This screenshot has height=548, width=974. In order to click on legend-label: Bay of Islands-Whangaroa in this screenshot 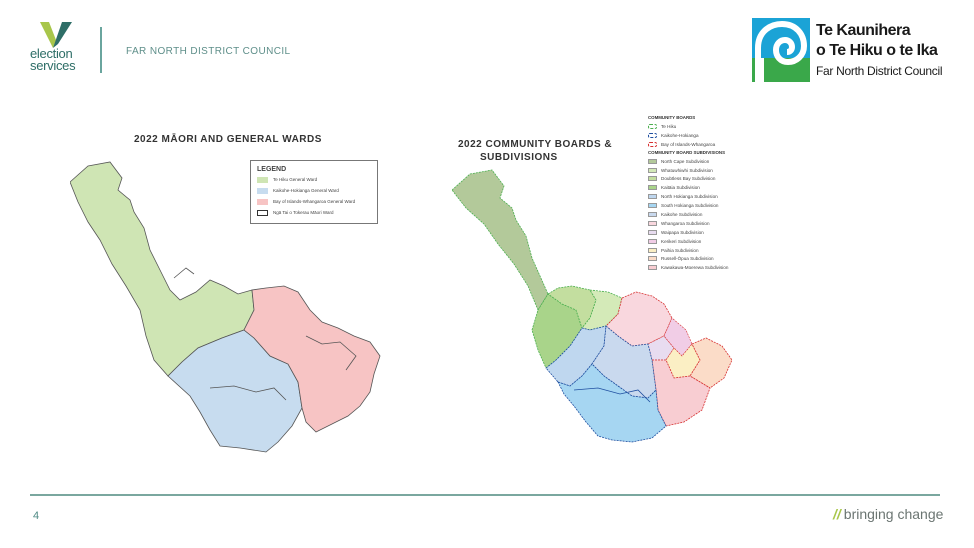, I will do `click(688, 144)`.